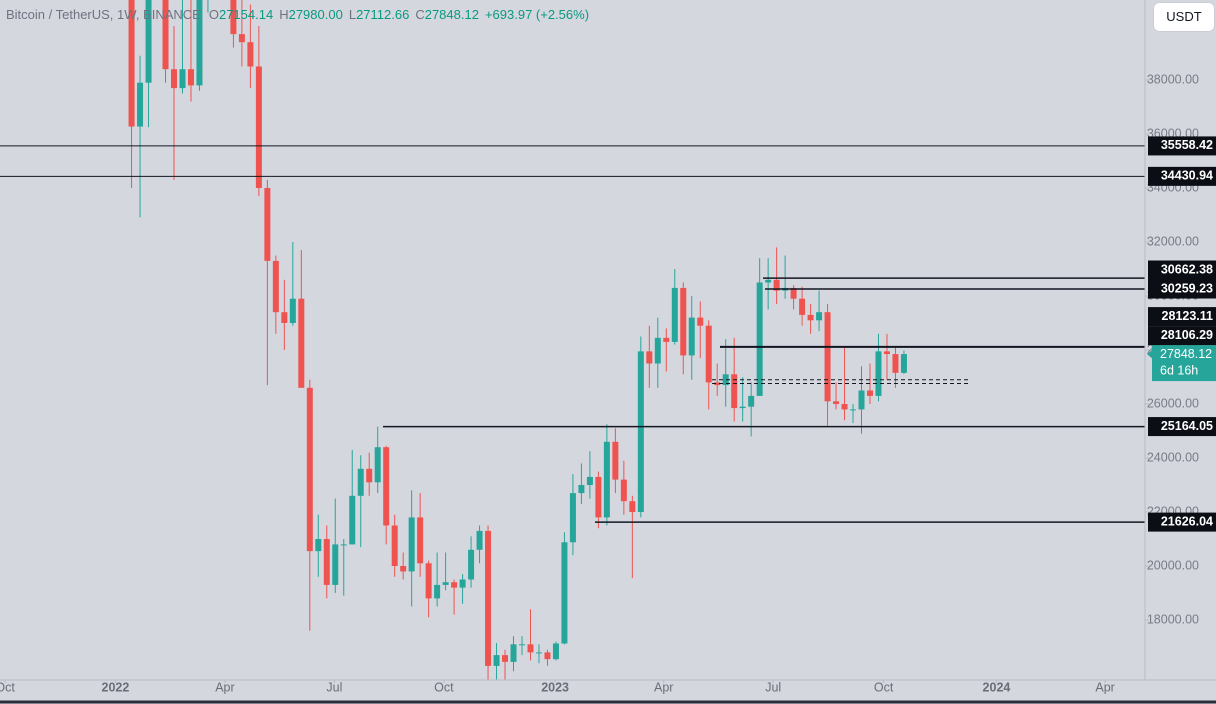 The width and height of the screenshot is (1216, 704). Describe the element at coordinates (451, 14) in the screenshot. I see `ohlc-value: 27848.12` at that location.